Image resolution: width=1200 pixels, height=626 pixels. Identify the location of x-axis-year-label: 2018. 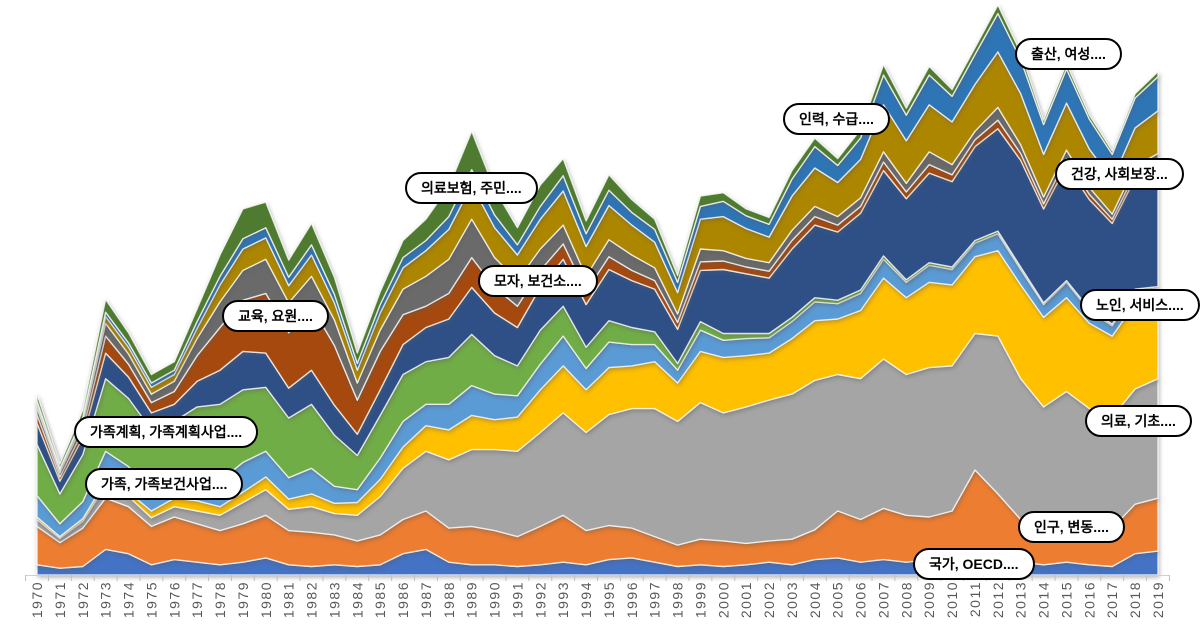
(1135, 599).